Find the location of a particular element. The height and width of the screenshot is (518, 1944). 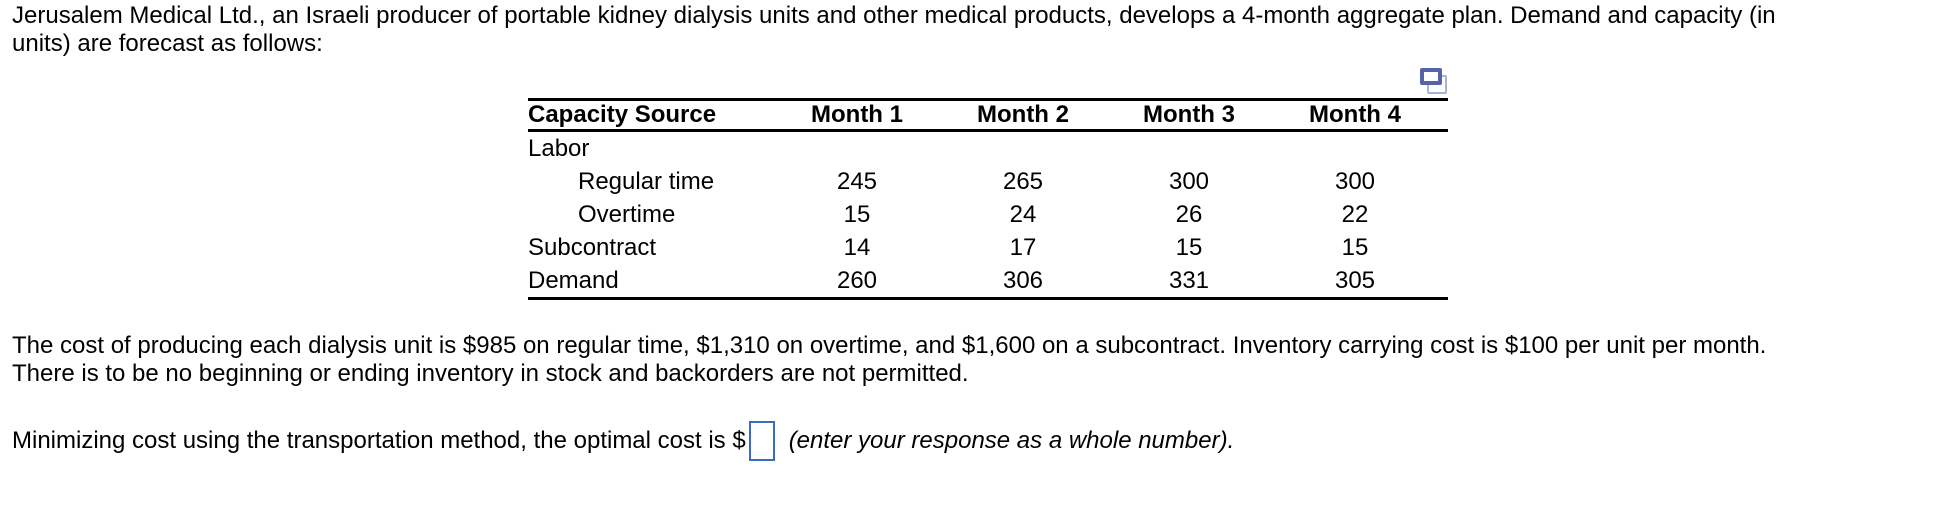

row-label: Demand is located at coordinates (573, 280).